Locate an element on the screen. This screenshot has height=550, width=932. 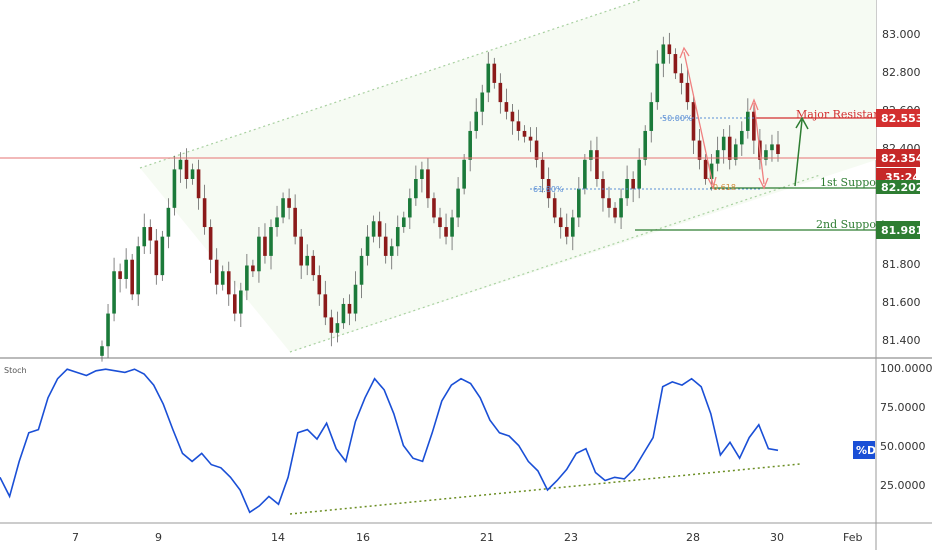
fib-label-0618: 0.618 is located at coordinates (724, 187).